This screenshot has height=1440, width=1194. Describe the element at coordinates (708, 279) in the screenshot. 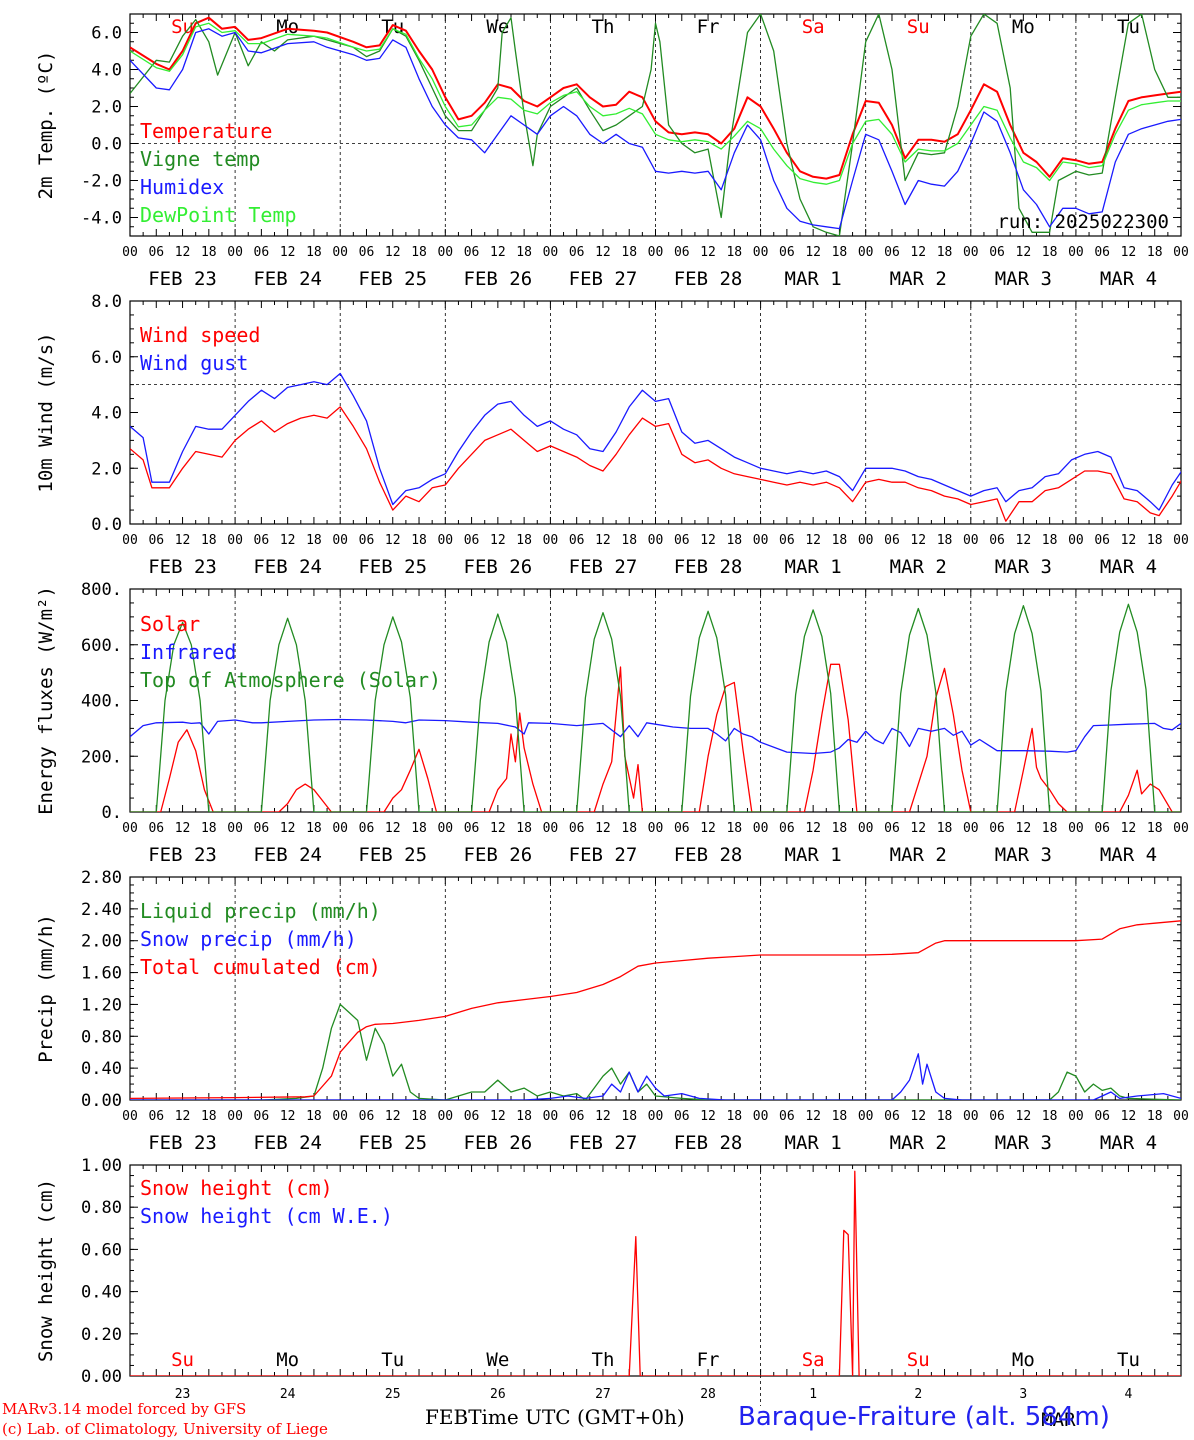

I see `date-label: FEB 28` at that location.